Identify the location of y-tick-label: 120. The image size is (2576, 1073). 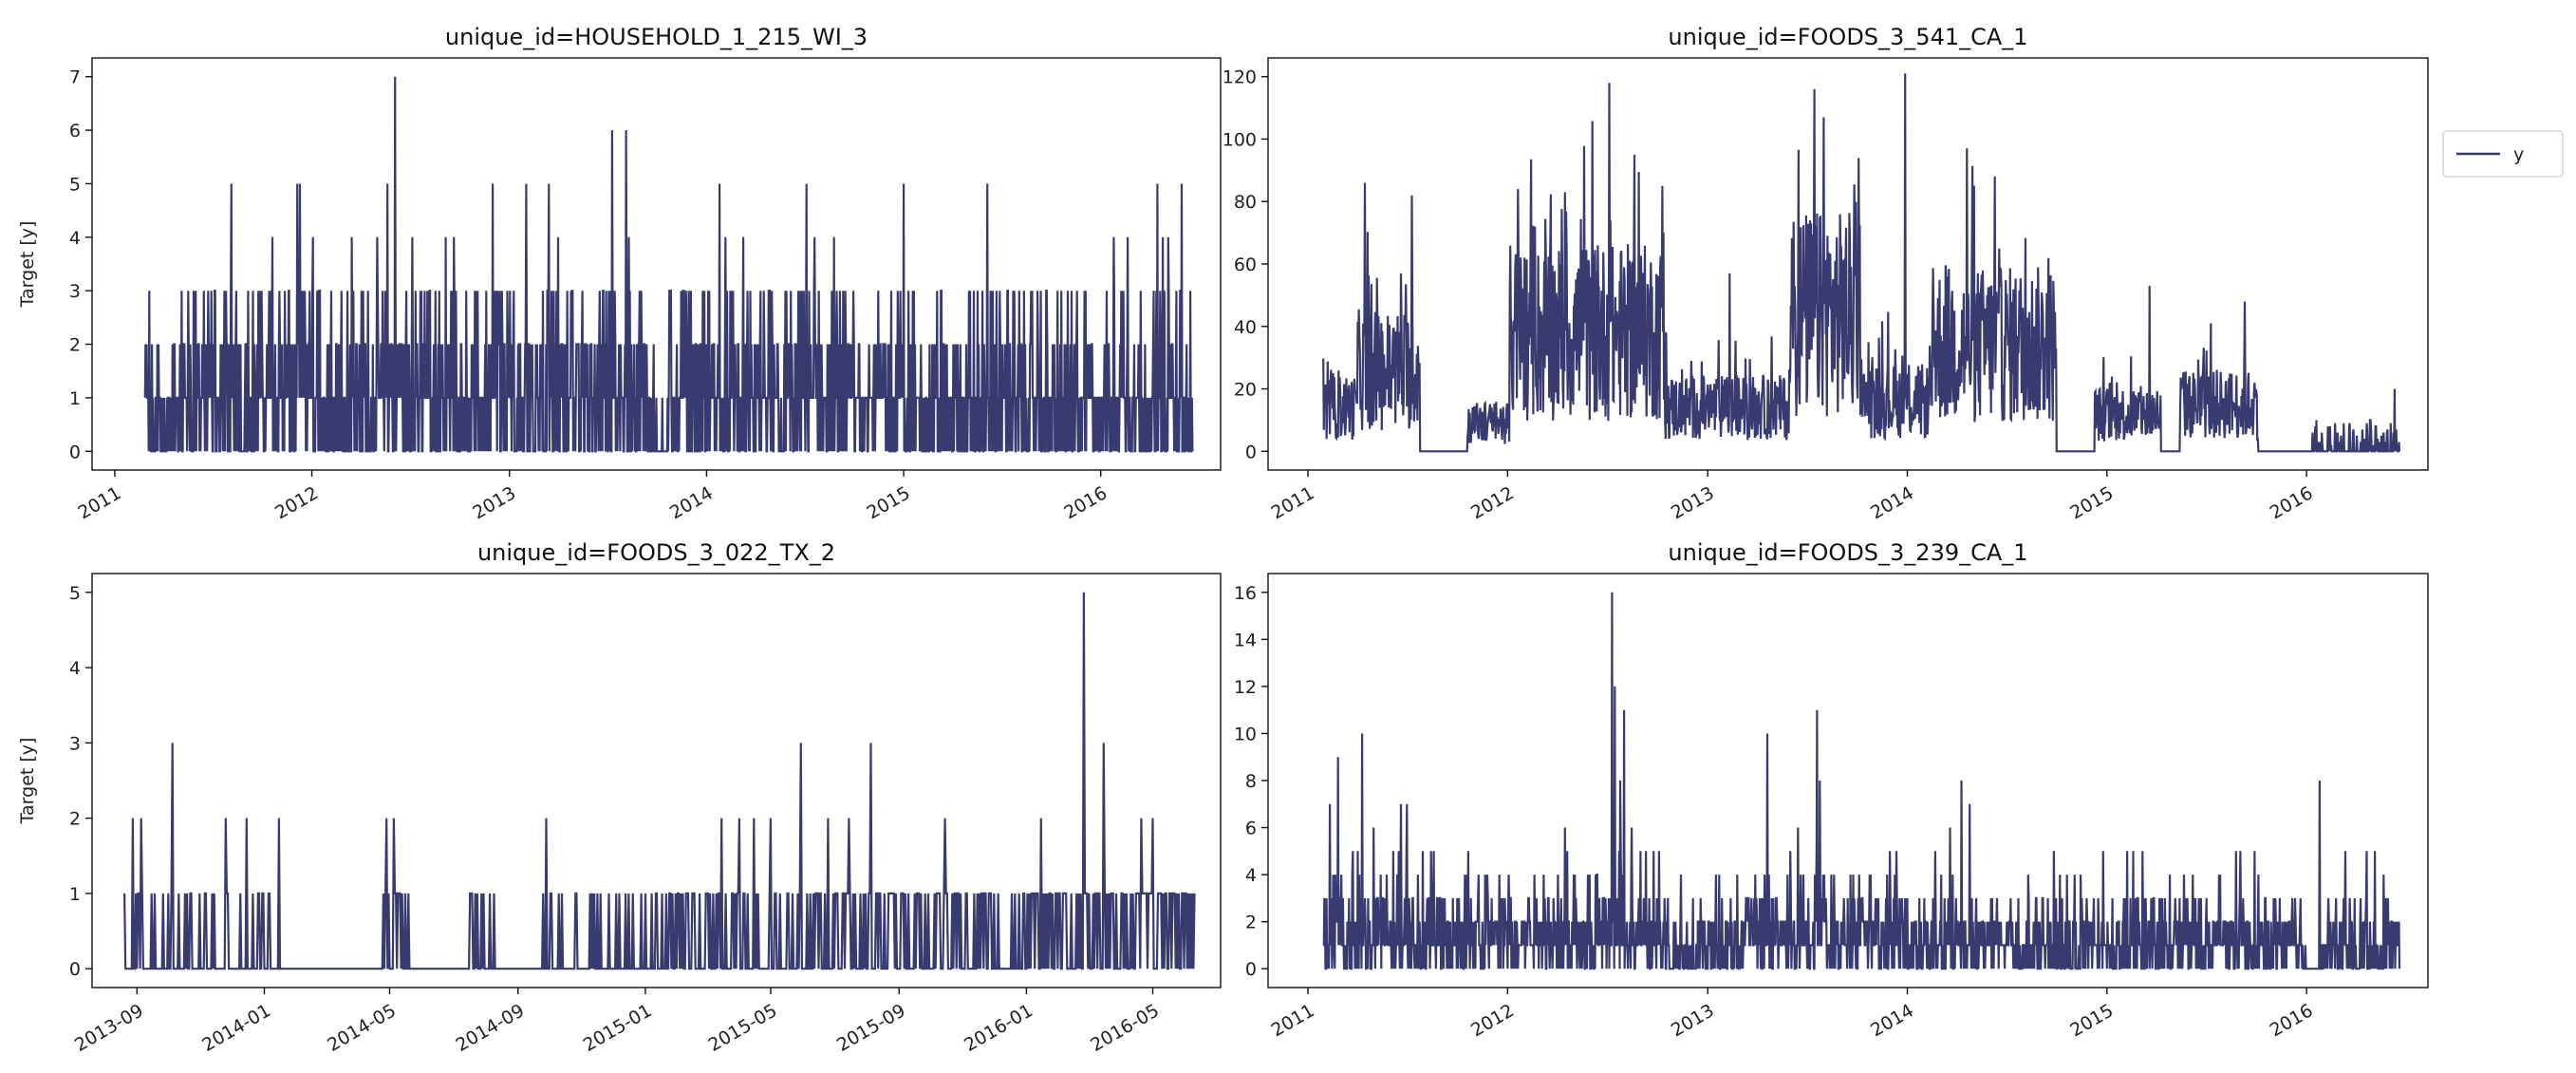
(1240, 77).